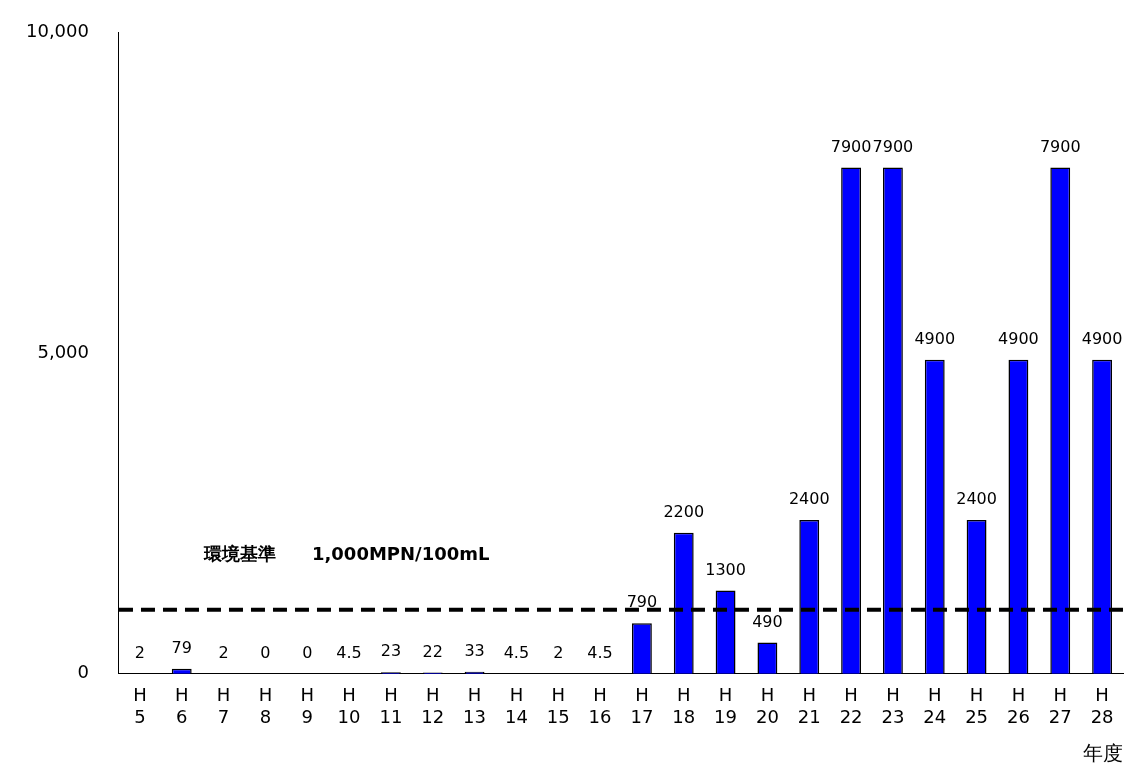  I want to click on x-tick-label: H 20, so click(767, 705).